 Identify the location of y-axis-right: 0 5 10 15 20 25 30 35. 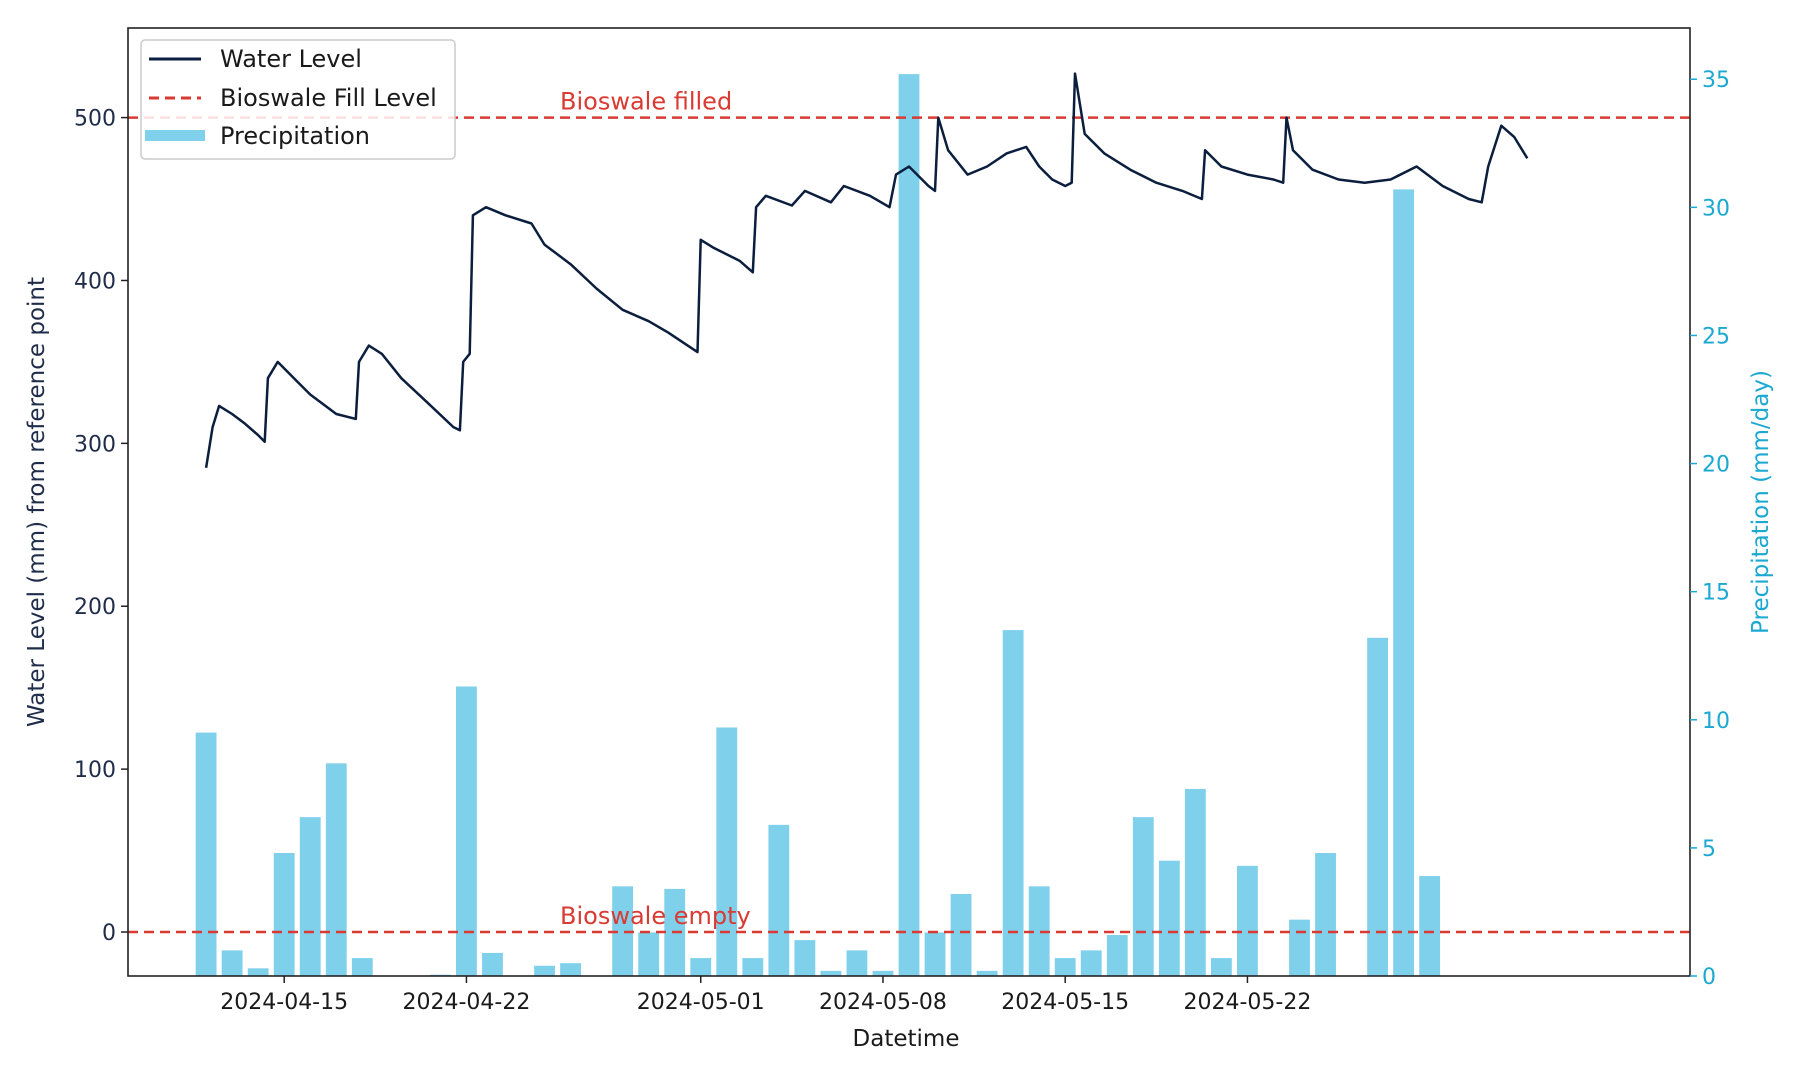
(1710, 529).